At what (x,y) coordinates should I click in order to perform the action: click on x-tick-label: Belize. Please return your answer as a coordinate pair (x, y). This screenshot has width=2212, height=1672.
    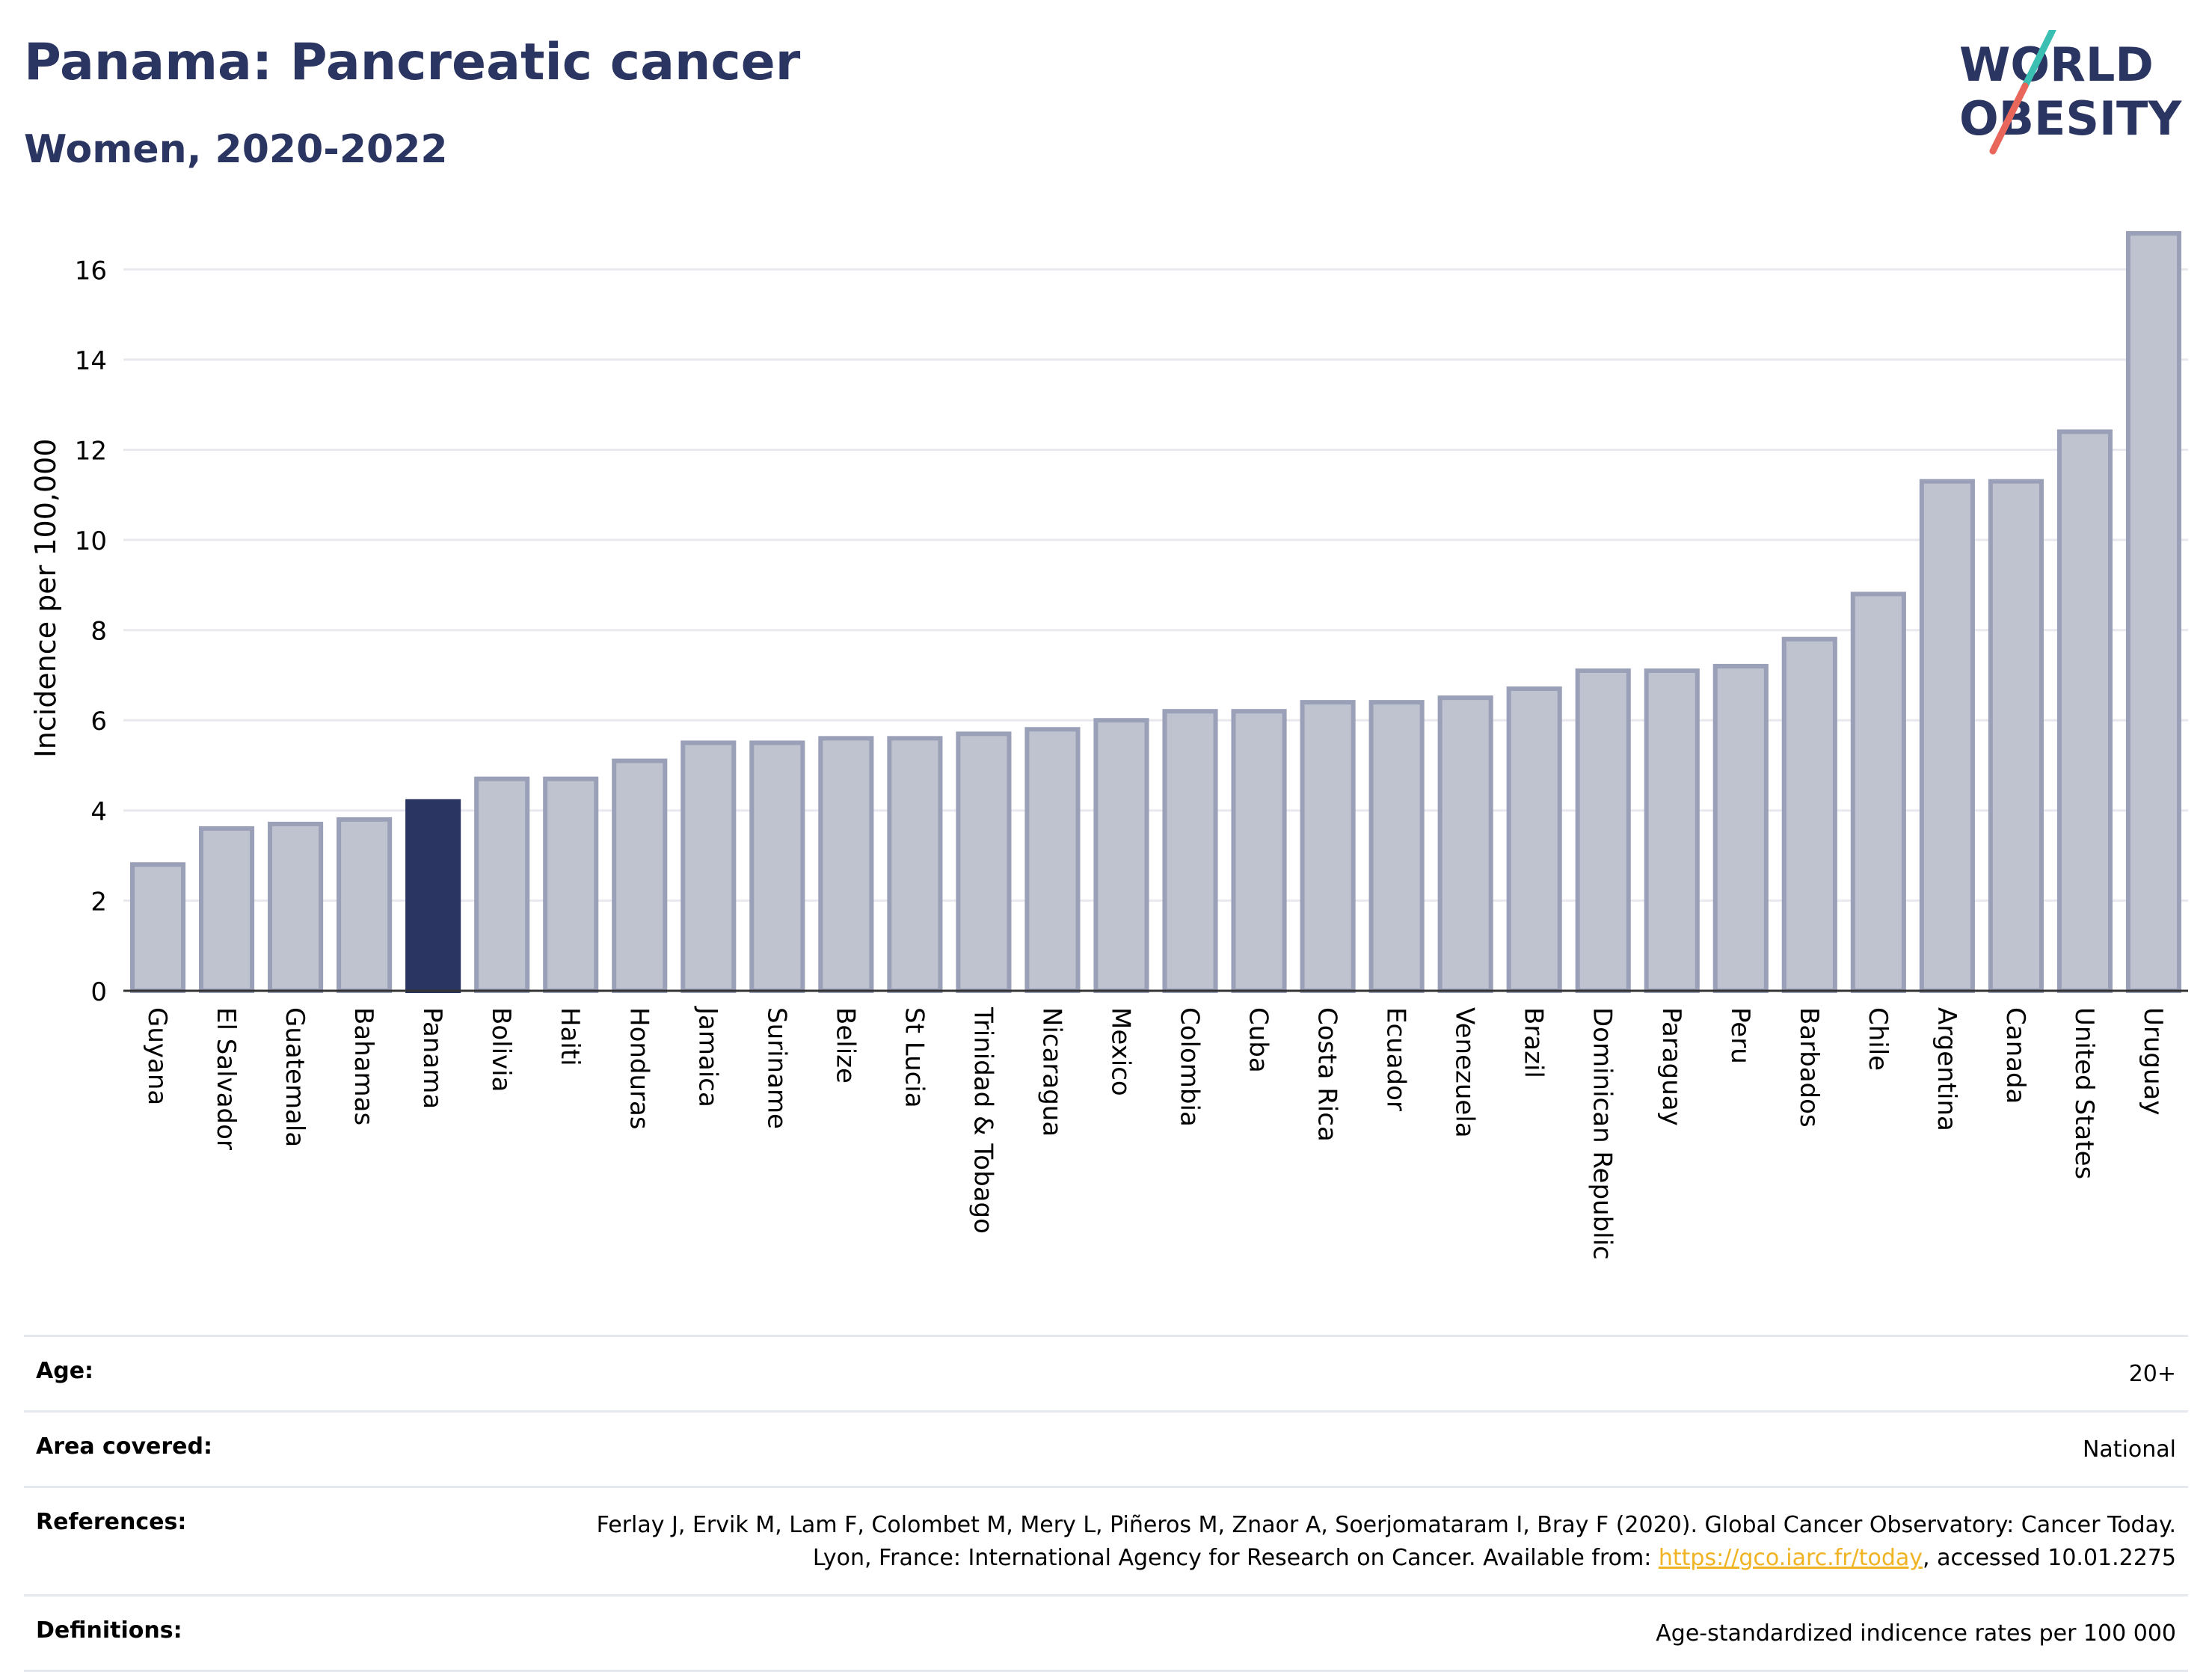
    Looking at the image, I should click on (845, 1045).